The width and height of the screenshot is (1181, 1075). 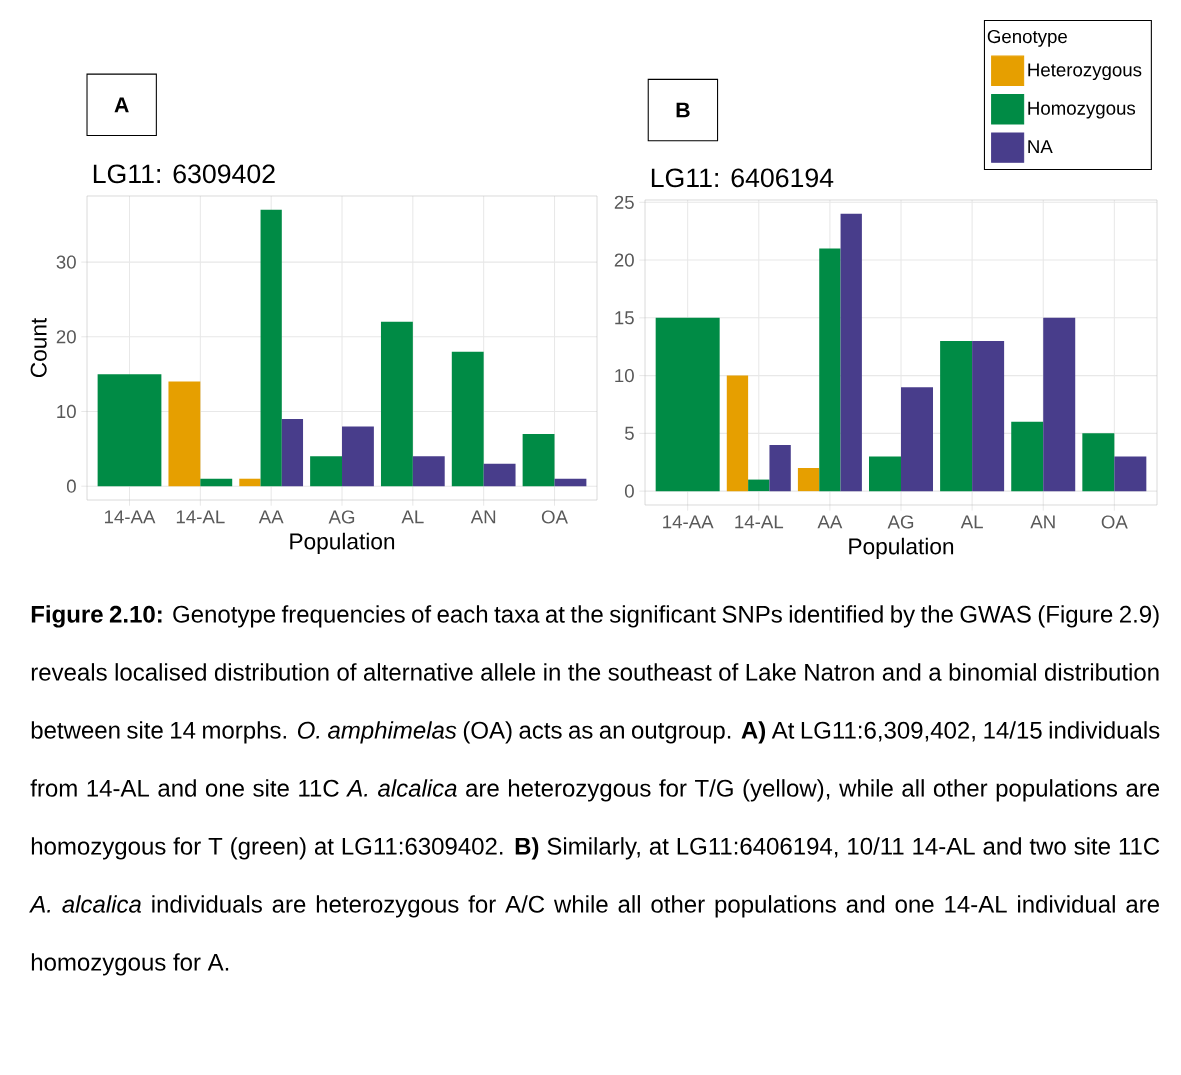 What do you see at coordinates (1027, 38) in the screenshot?
I see `legend-title: Genotype` at bounding box center [1027, 38].